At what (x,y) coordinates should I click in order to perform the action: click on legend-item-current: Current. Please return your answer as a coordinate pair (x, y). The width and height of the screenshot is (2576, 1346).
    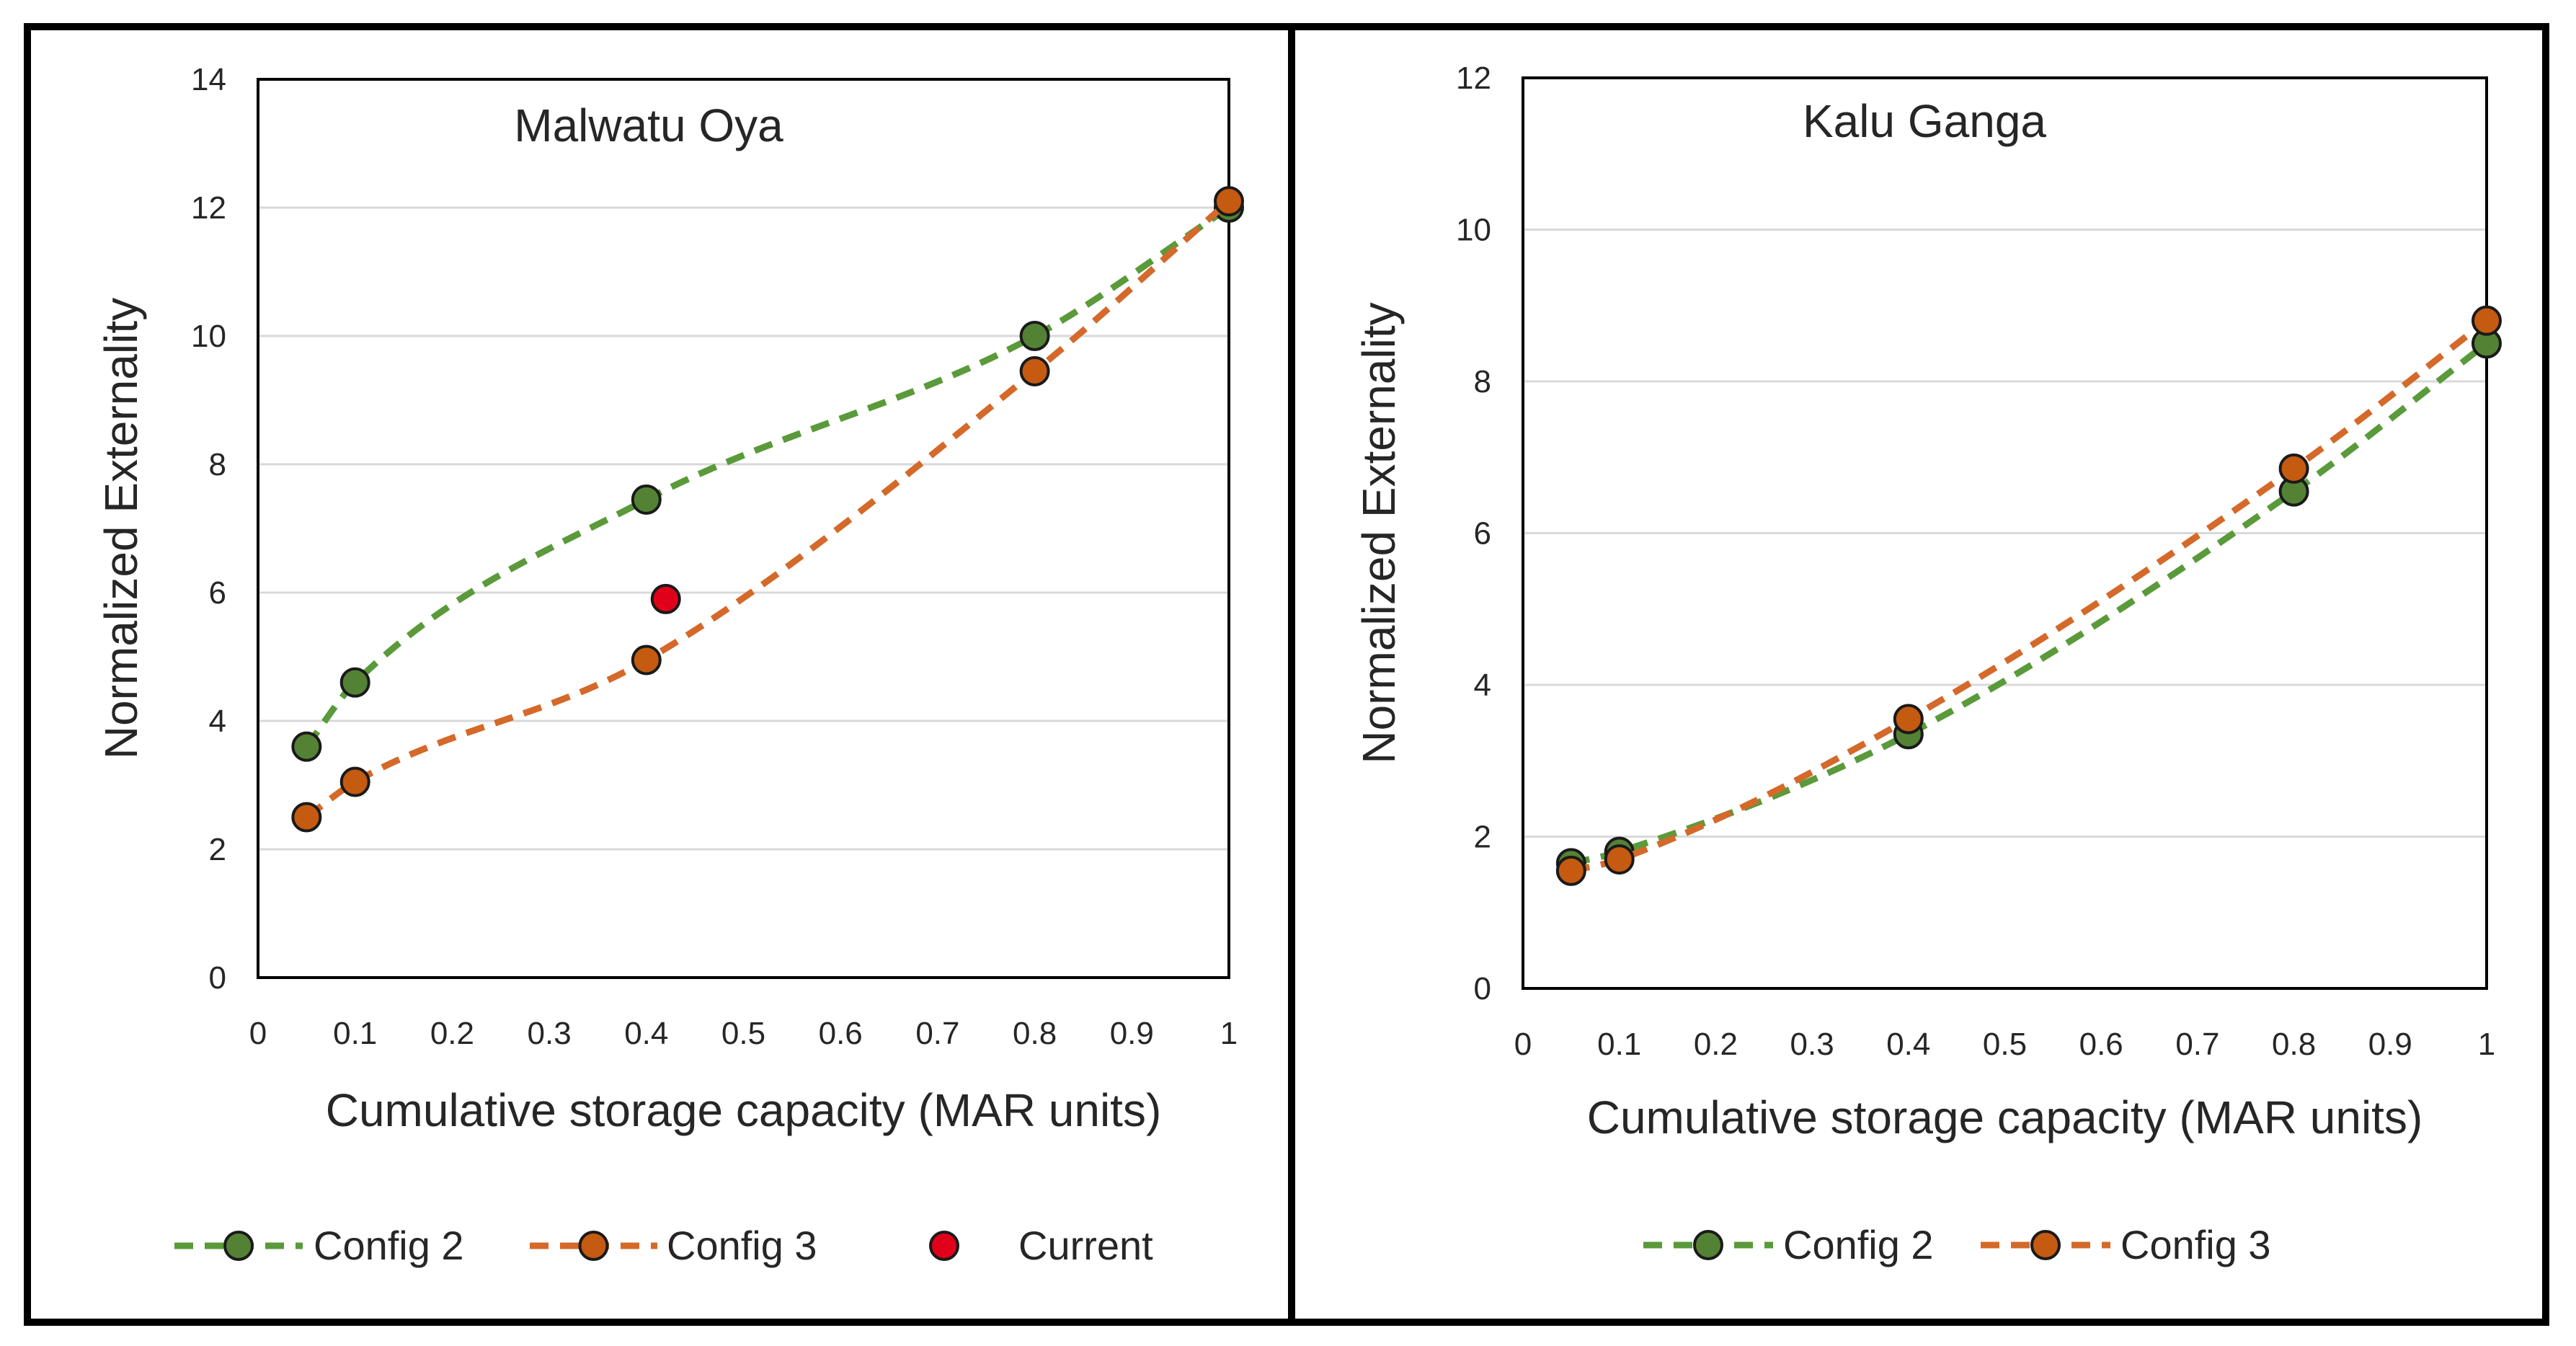
    Looking at the image, I should click on (1041, 1245).